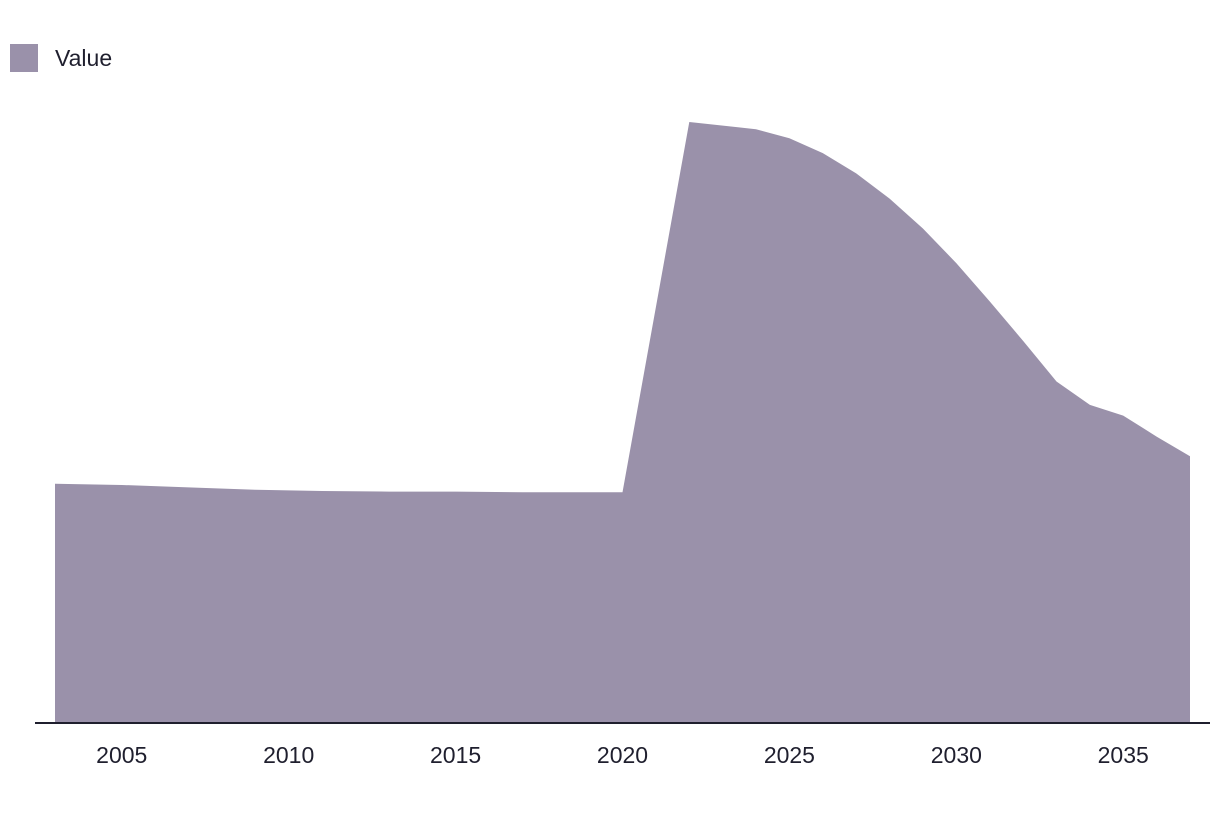  Describe the element at coordinates (789, 755) in the screenshot. I see `x-tick-label: 2025` at that location.